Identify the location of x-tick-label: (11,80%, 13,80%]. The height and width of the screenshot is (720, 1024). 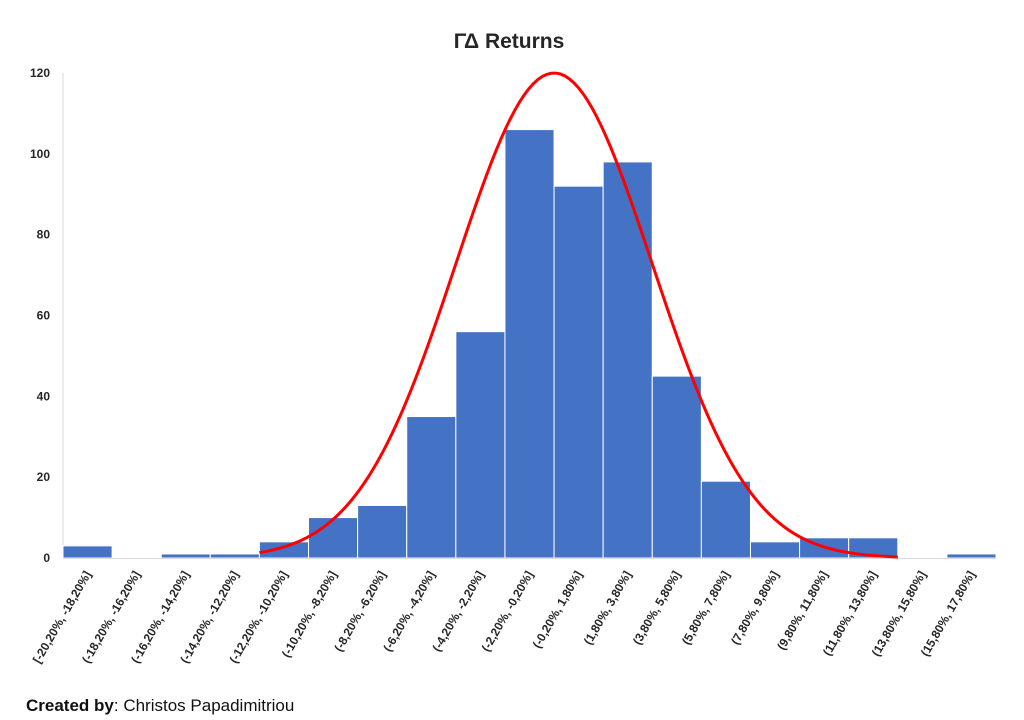
(850, 614).